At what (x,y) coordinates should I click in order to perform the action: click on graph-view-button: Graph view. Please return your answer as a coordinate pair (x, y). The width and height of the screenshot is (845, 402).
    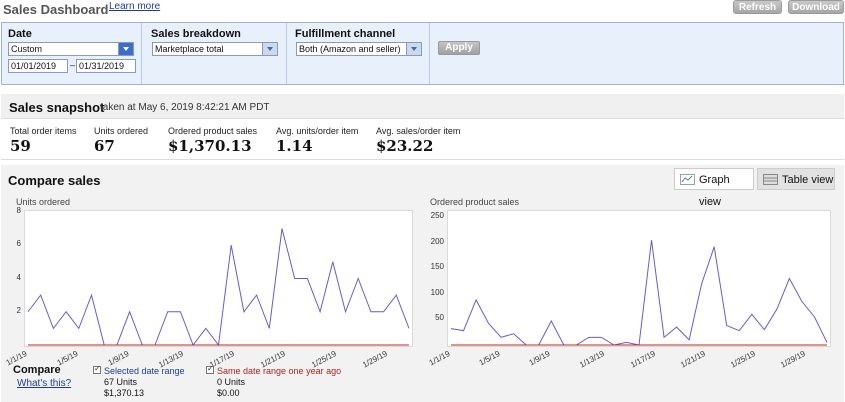
    Looking at the image, I should click on (714, 188).